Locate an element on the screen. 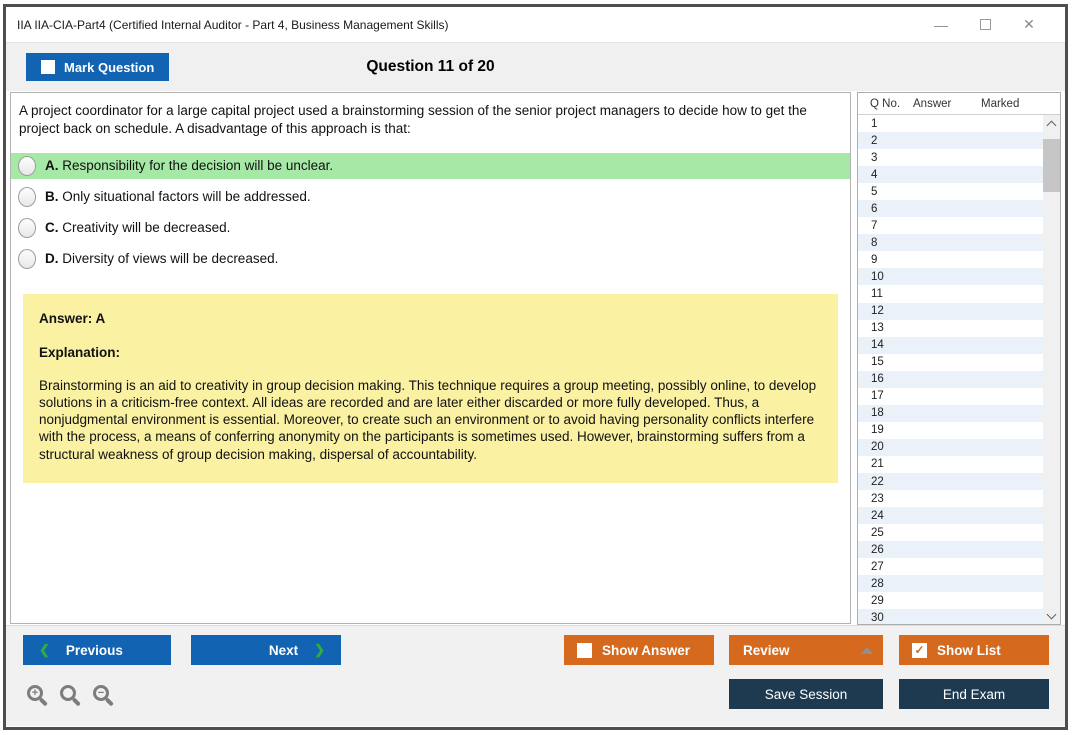 The image size is (1075, 735). review-label: Review is located at coordinates (766, 650).